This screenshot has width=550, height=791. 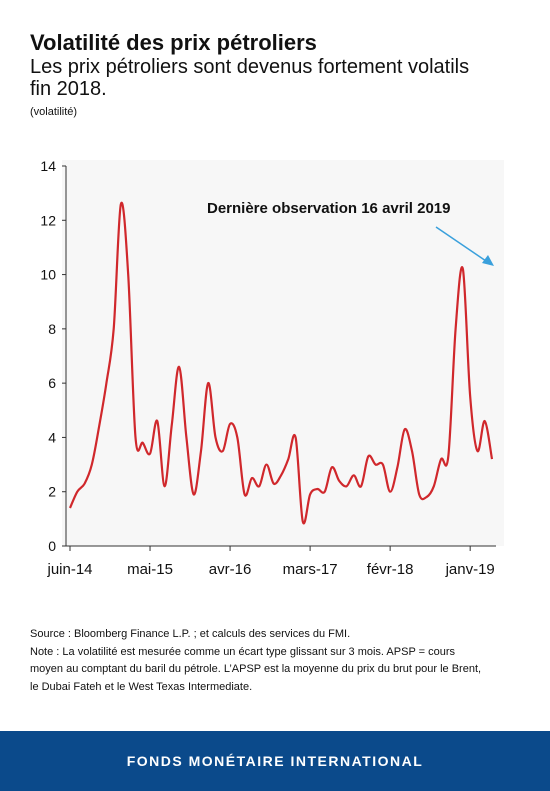 I want to click on annotation-text: Dernière observation 16 avril 2019, so click(x=328, y=208).